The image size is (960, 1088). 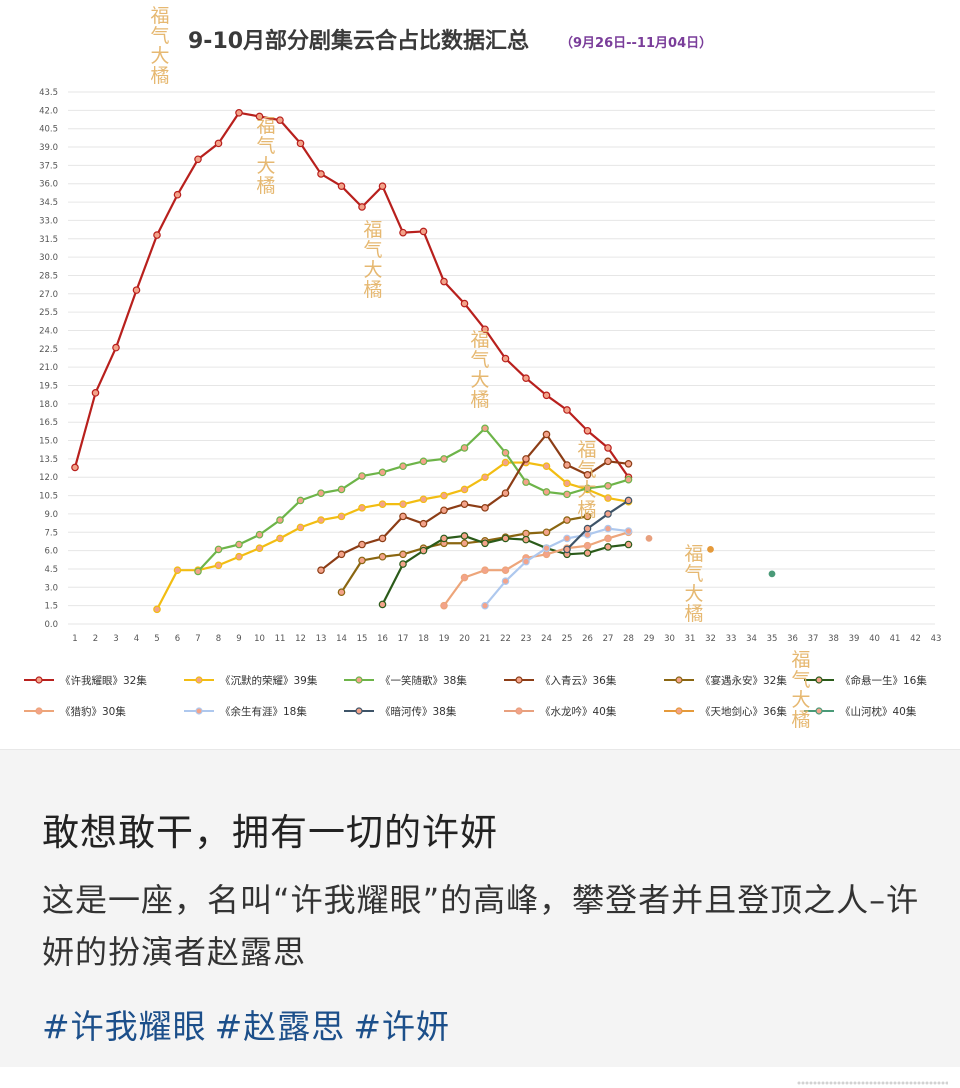 What do you see at coordinates (48, 350) in the screenshot?
I see `y-tick-label: 22.5` at bounding box center [48, 350].